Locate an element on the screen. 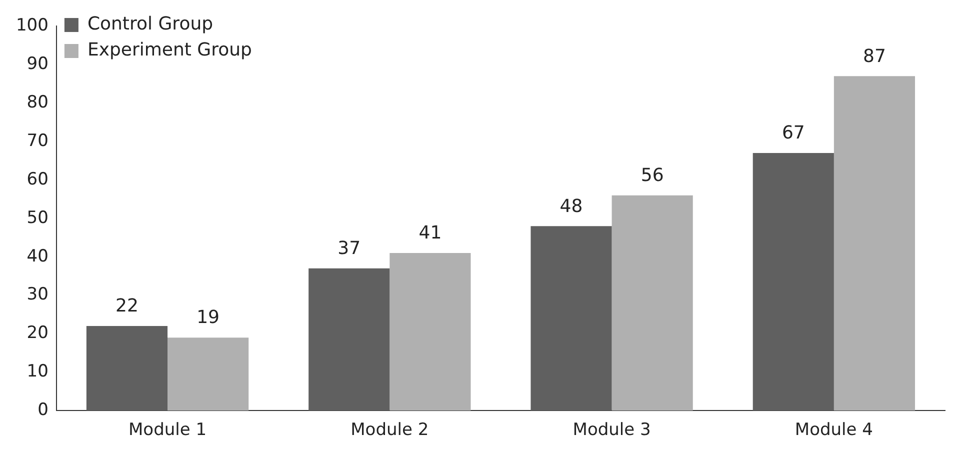  y-tick-label: 0 is located at coordinates (43, 410).